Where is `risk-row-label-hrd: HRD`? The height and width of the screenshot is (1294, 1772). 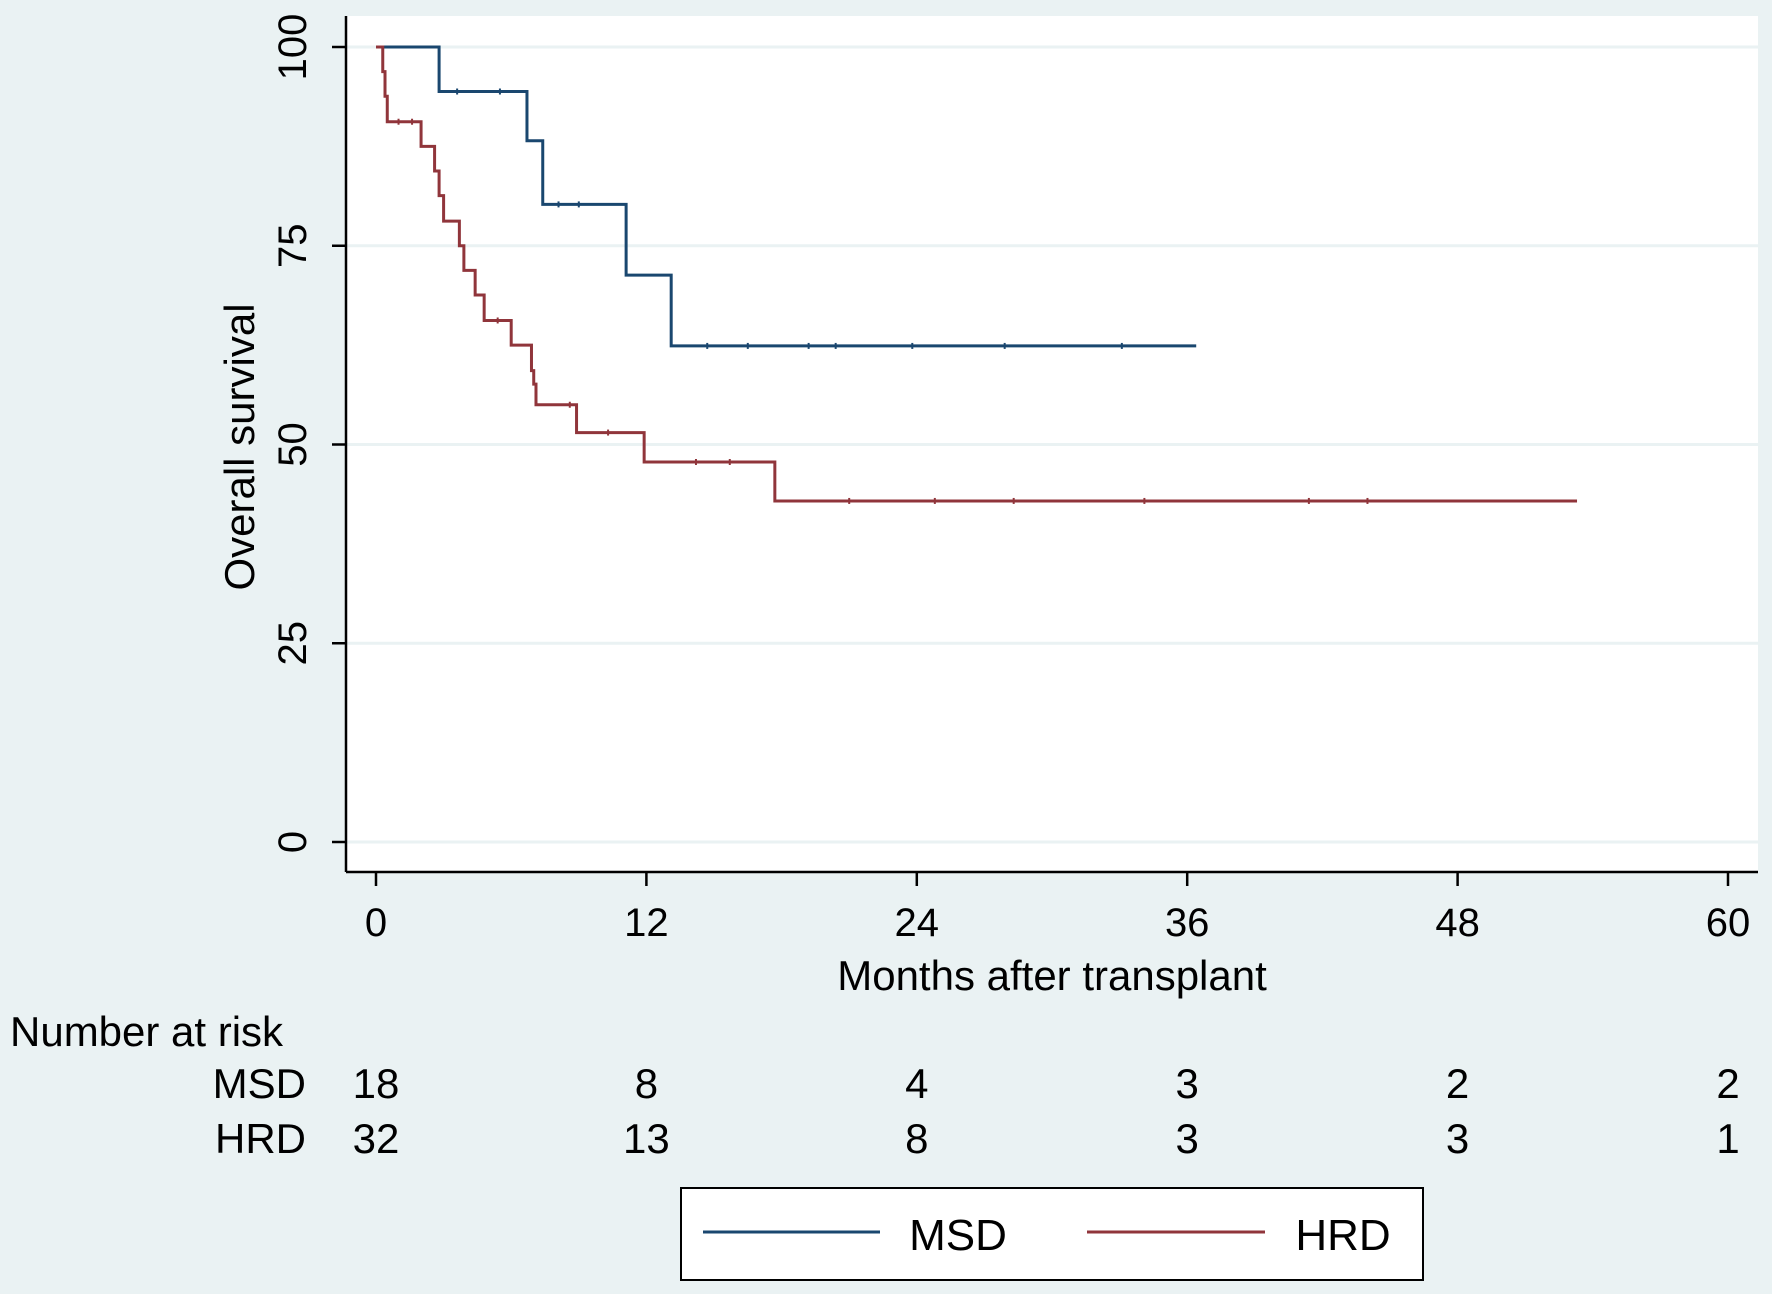 risk-row-label-hrd: HRD is located at coordinates (260, 1138).